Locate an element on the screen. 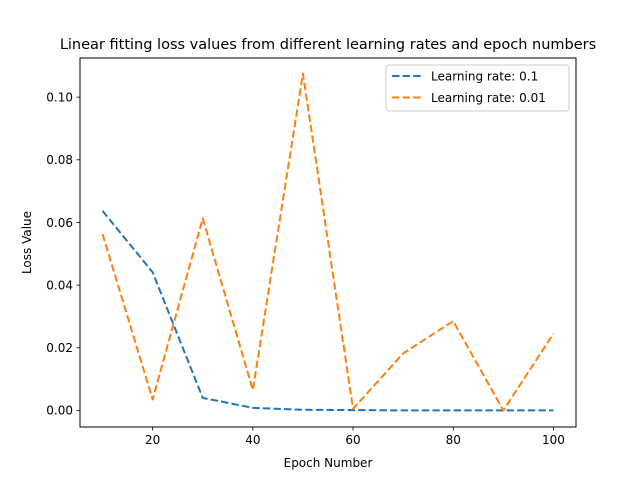  legend: Learning rate: 0.1 Learning rate: 0.01 is located at coordinates (477, 88).